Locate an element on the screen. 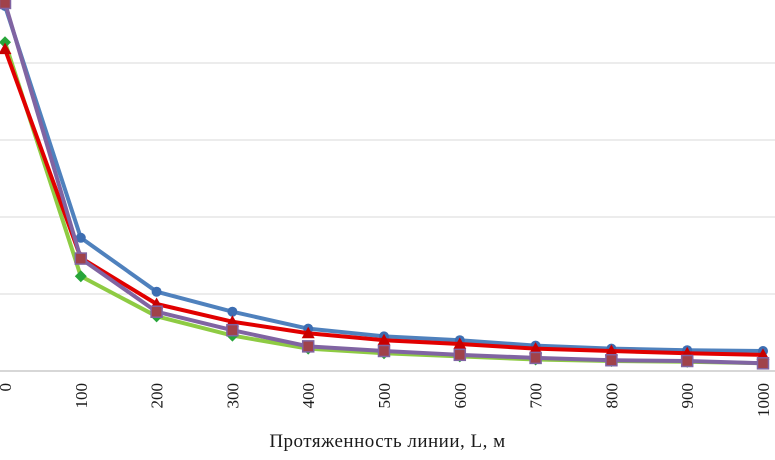 This screenshot has width=775, height=460. x-tick-label: 600 is located at coordinates (460, 396).